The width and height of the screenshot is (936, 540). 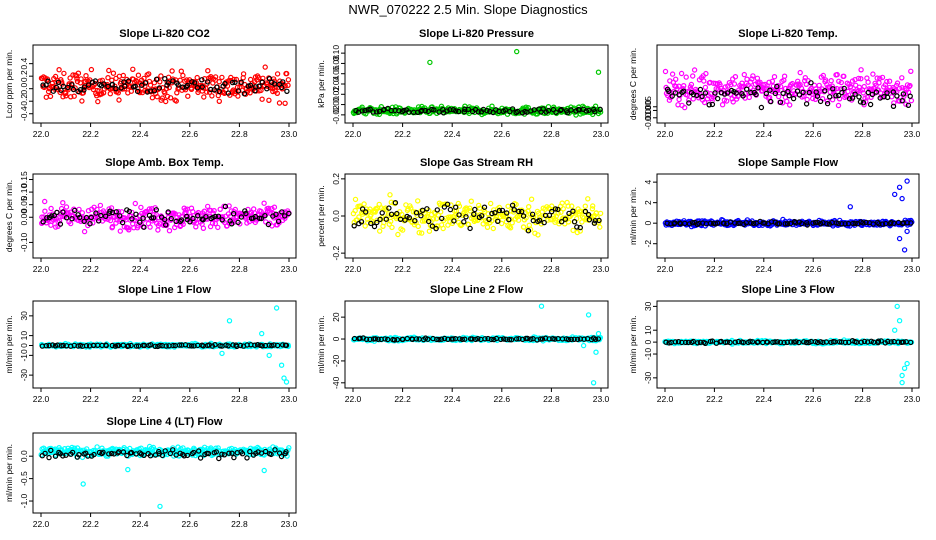 I want to click on y-tick-label: 0.4, so click(x=24, y=63).